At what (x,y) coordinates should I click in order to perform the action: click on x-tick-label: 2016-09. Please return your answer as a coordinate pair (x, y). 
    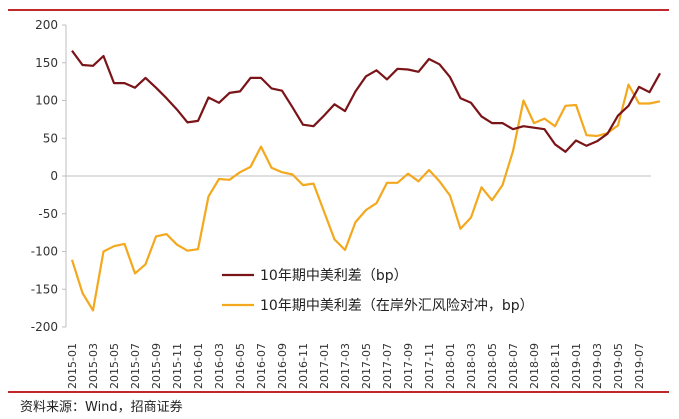
    Looking at the image, I should click on (282, 366).